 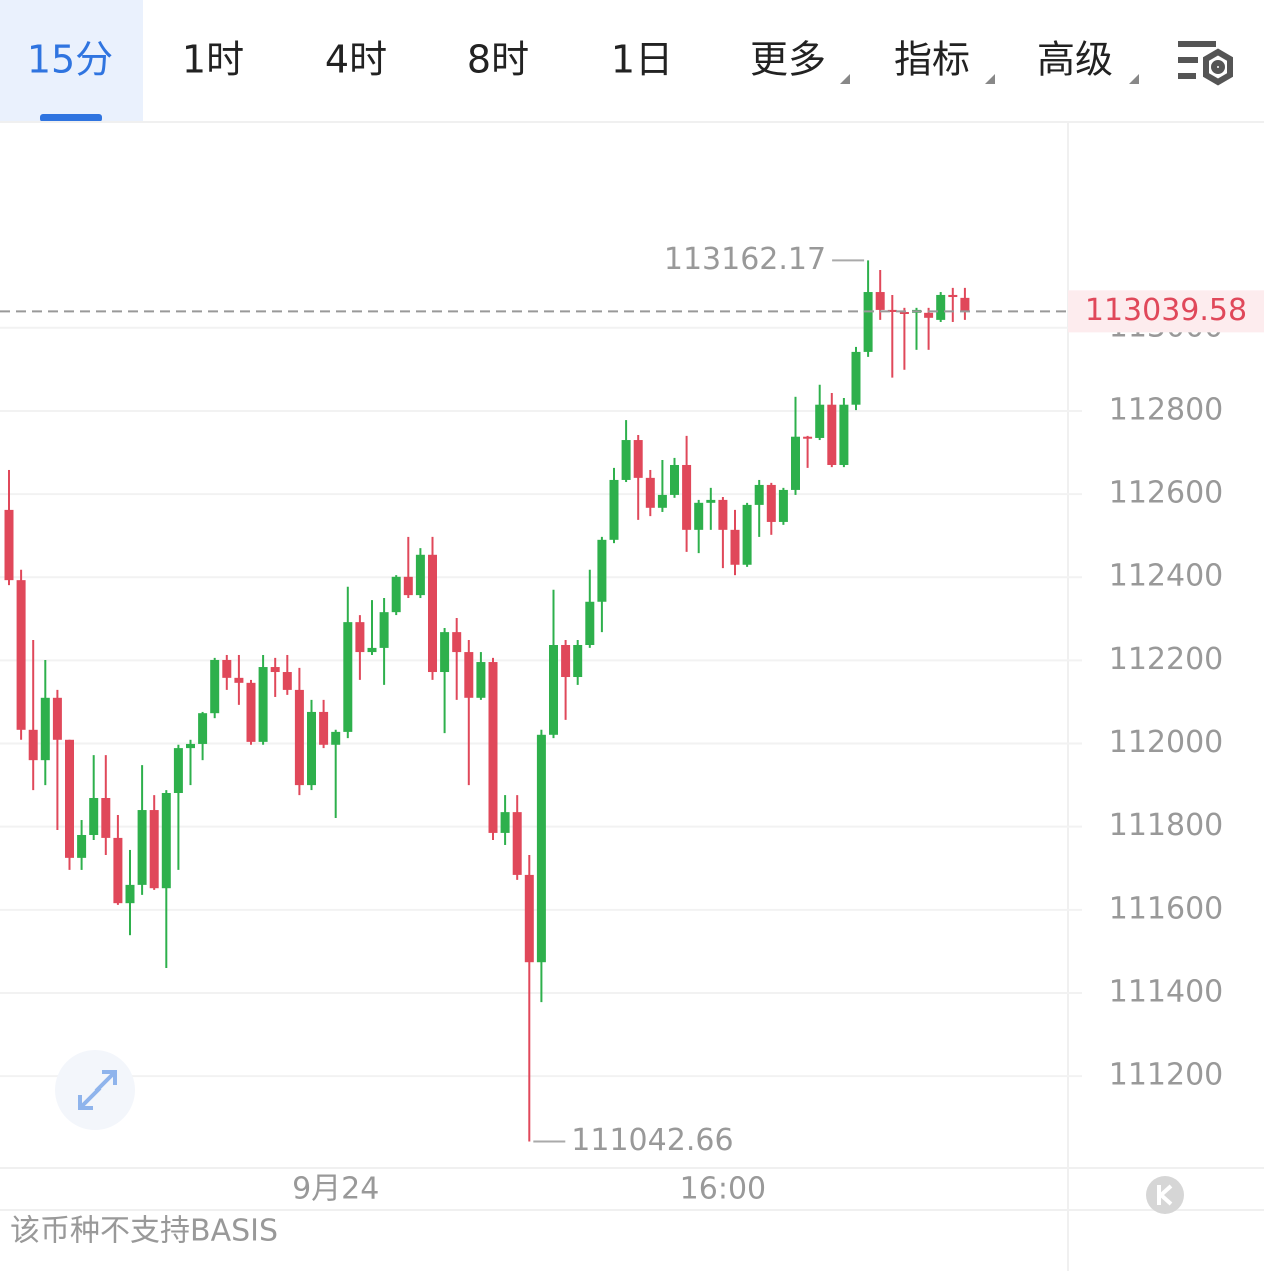 I want to click on tab: 更多, so click(x=788, y=60).